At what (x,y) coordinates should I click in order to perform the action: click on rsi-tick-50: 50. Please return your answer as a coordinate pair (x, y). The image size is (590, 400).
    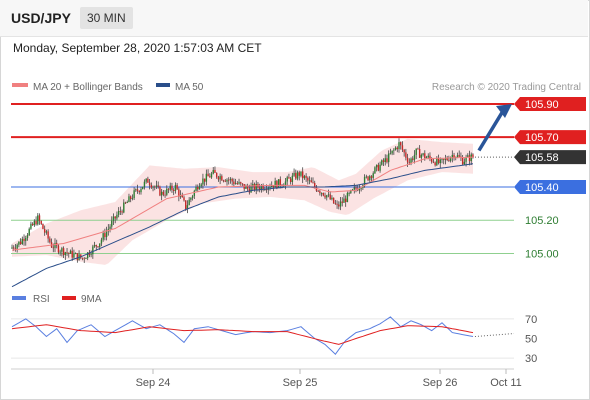
    Looking at the image, I should click on (531, 340).